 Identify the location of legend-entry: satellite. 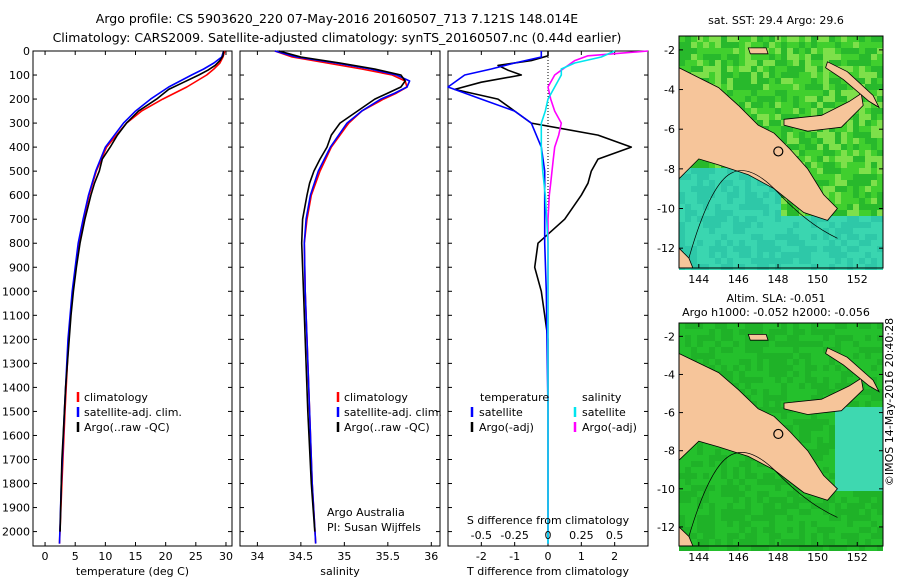
(501, 412).